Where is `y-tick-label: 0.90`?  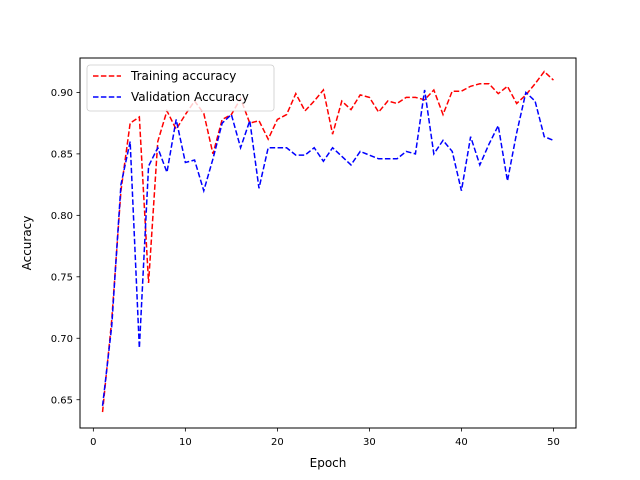 y-tick-label: 0.90 is located at coordinates (62, 93).